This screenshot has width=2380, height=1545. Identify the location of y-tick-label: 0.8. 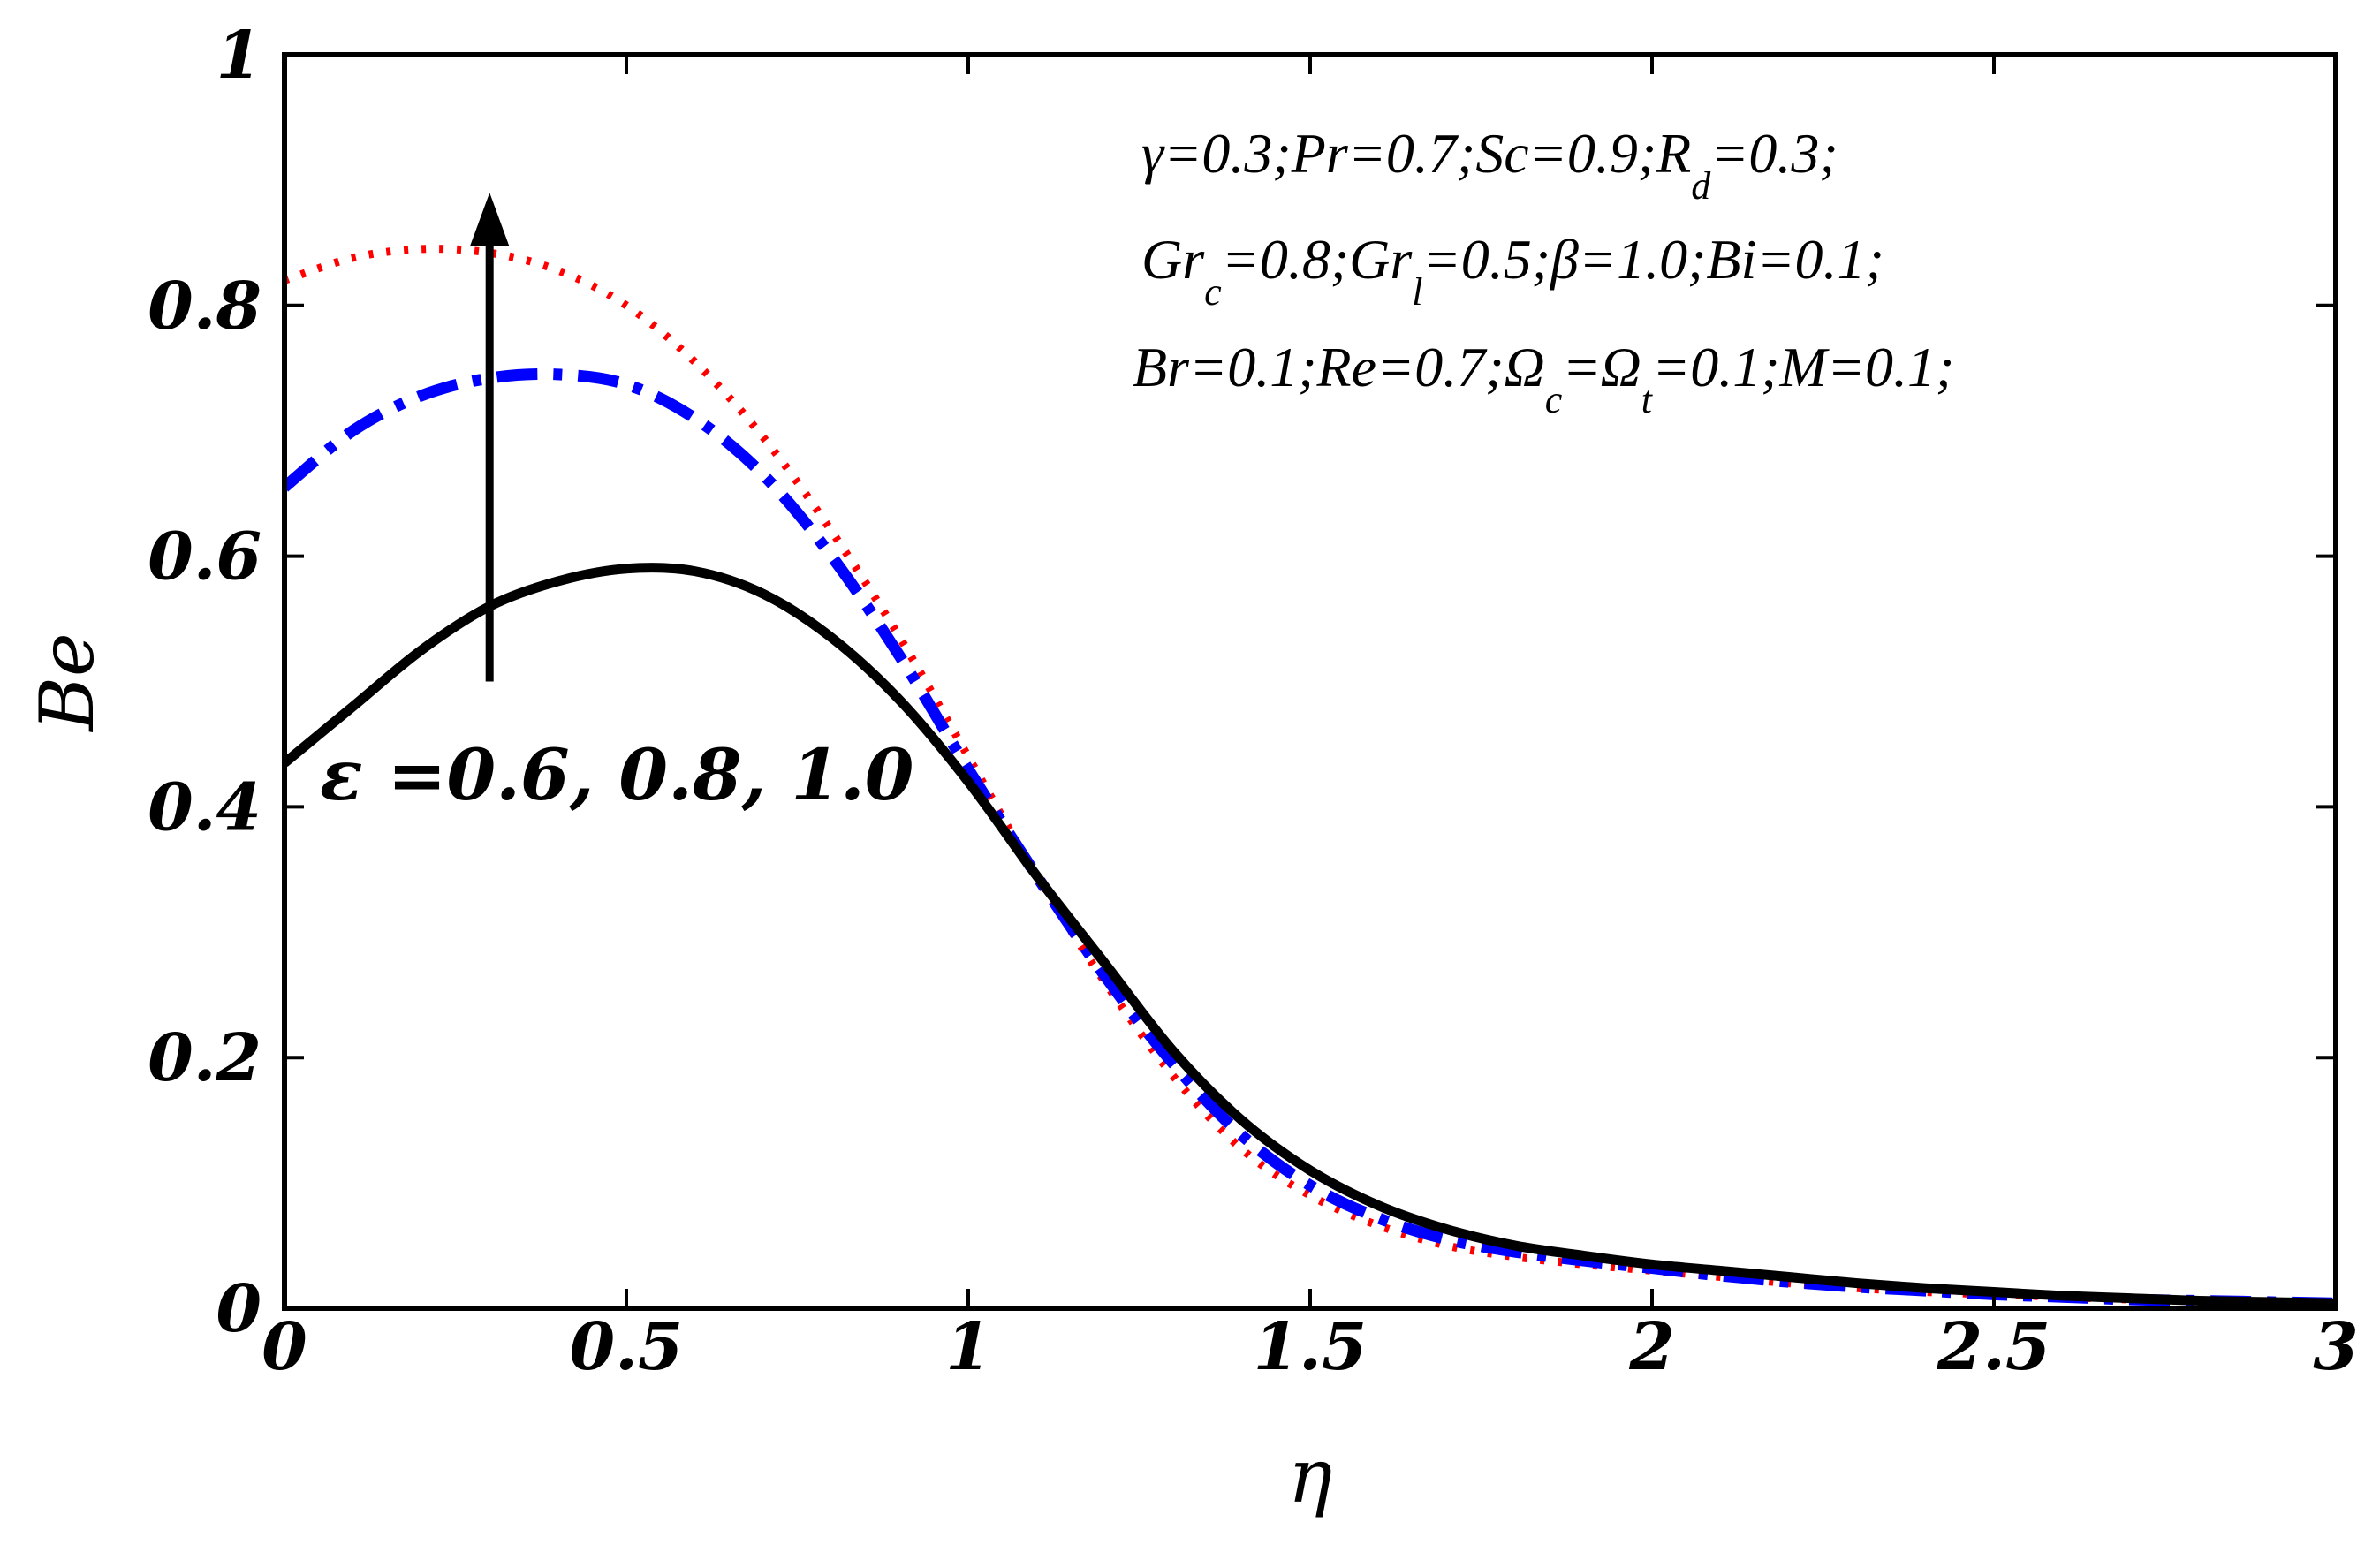
(204, 307).